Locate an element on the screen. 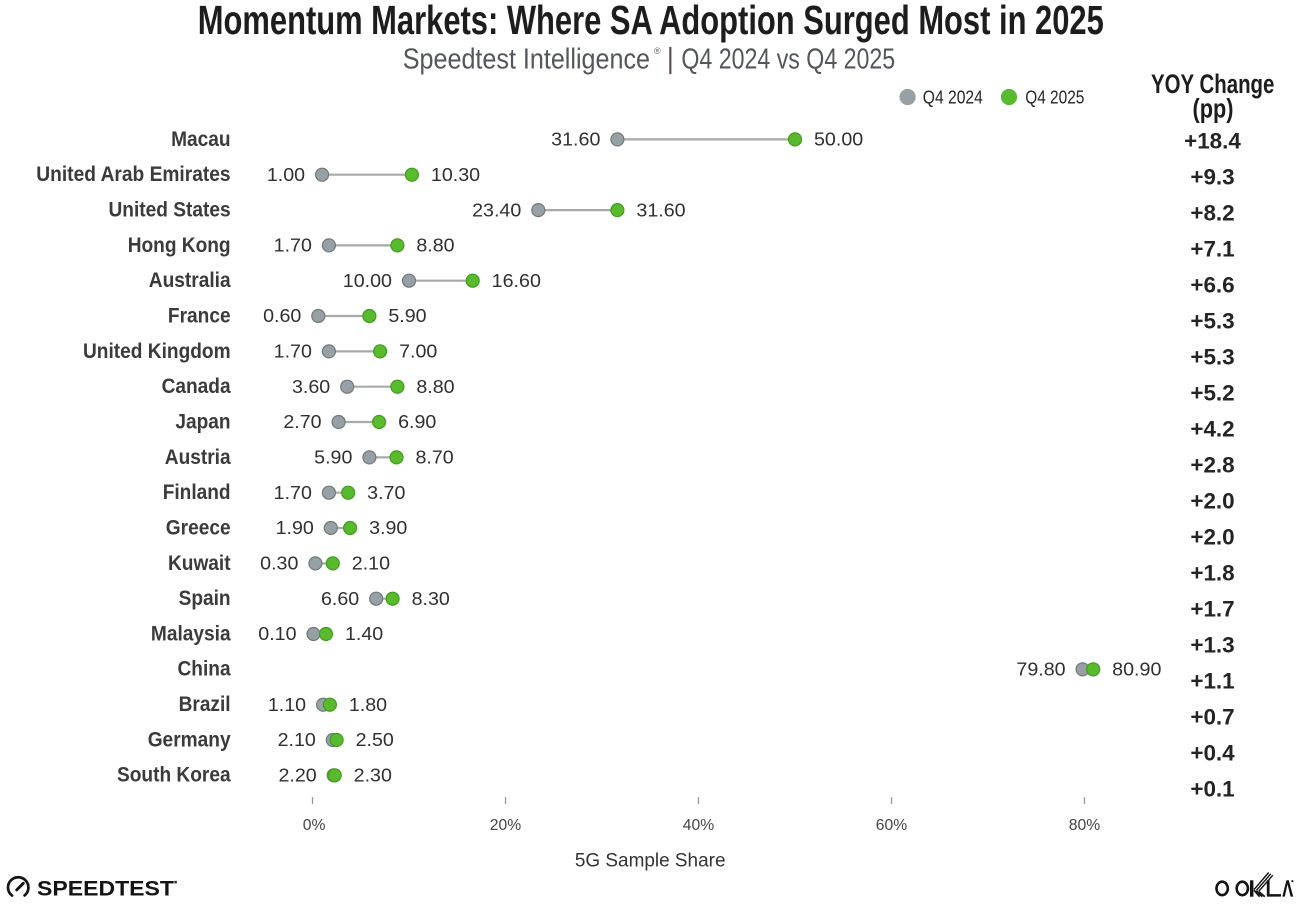 The height and width of the screenshot is (910, 1300). svg-text: Greece is located at coordinates (198, 527).